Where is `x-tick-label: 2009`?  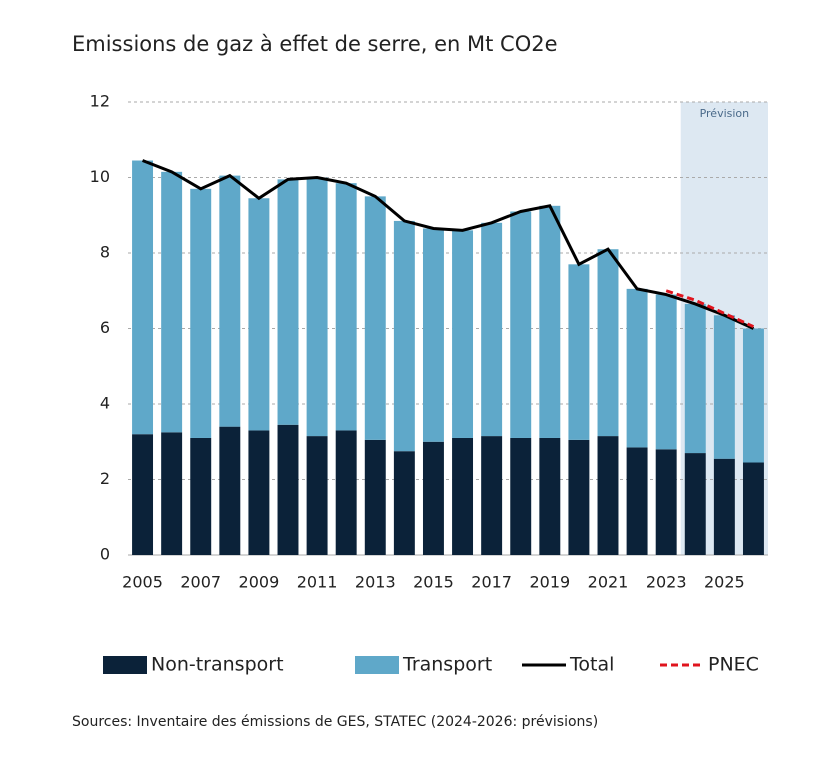
x-tick-label: 2009 is located at coordinates (259, 582).